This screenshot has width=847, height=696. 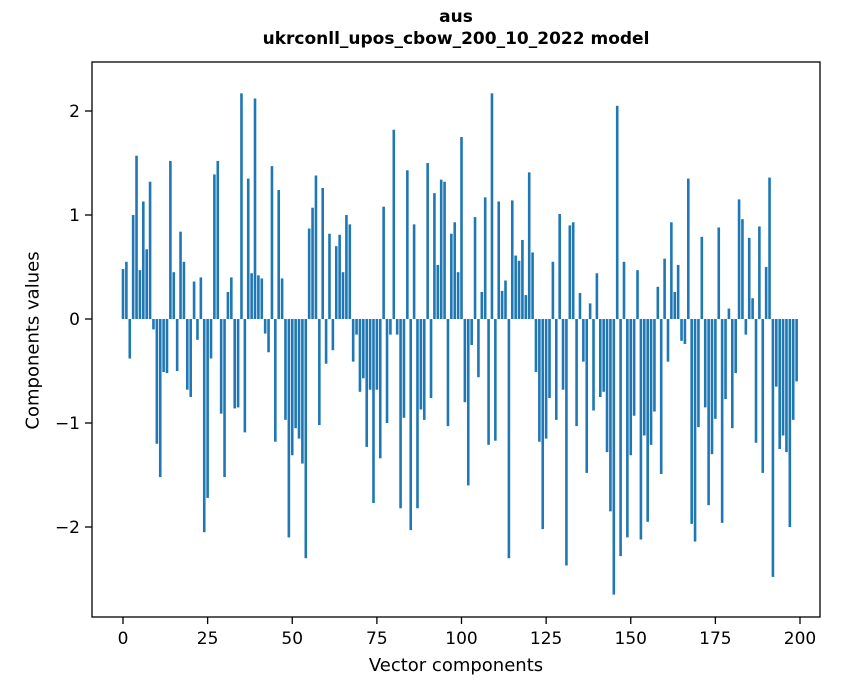 I want to click on y-tick-label: 0, so click(x=74, y=320).